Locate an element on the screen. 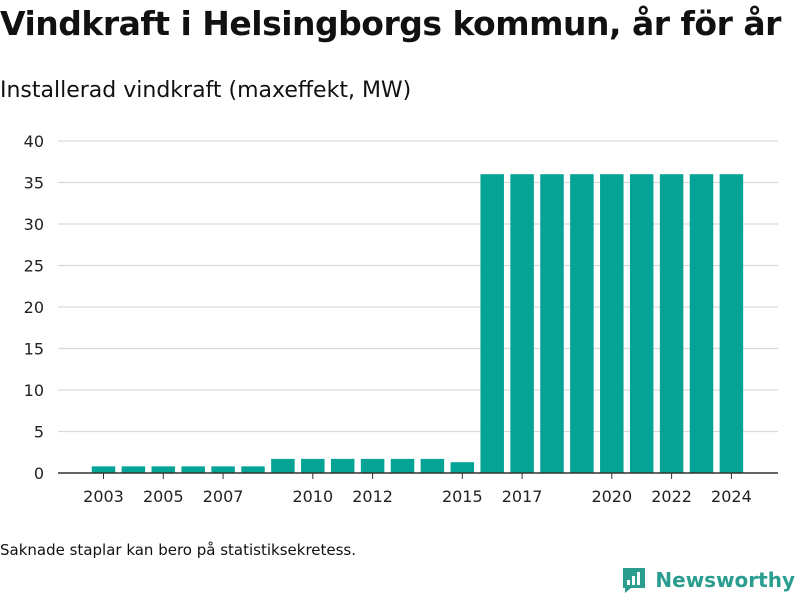 This screenshot has height=600, width=800. bar-2014 is located at coordinates (432, 465).